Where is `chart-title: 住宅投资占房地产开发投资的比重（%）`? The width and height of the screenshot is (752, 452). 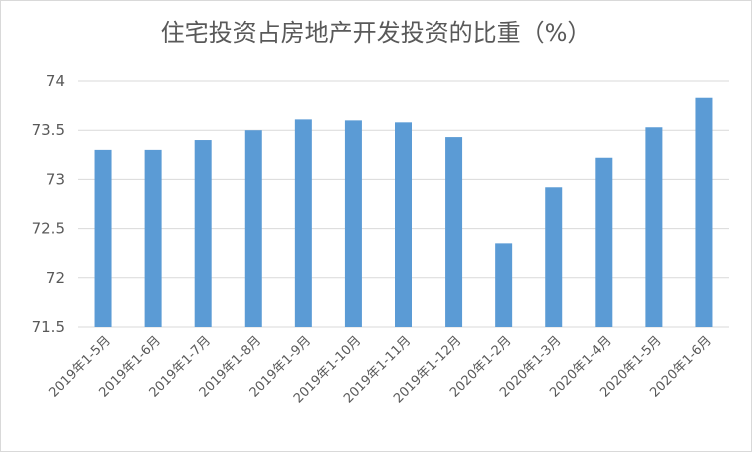
chart-title: 住宅投资占房地产开发投资的比重（%） is located at coordinates (376, 33).